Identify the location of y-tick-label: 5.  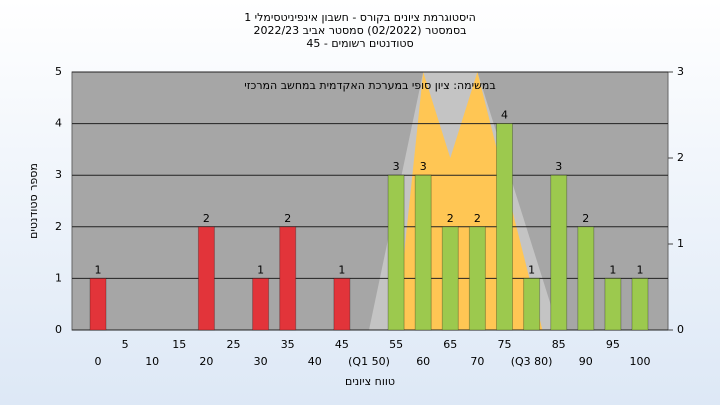
(58, 71).